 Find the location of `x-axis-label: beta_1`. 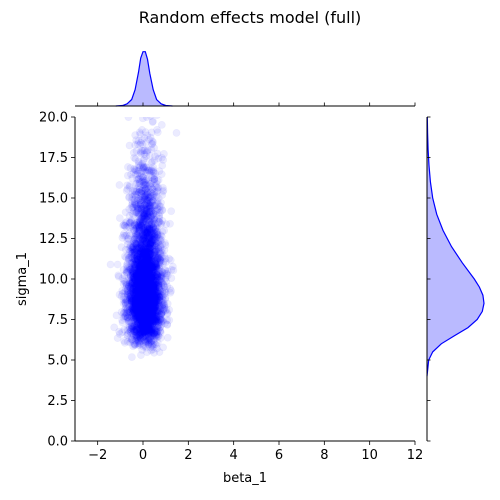

x-axis-label: beta_1 is located at coordinates (245, 478).